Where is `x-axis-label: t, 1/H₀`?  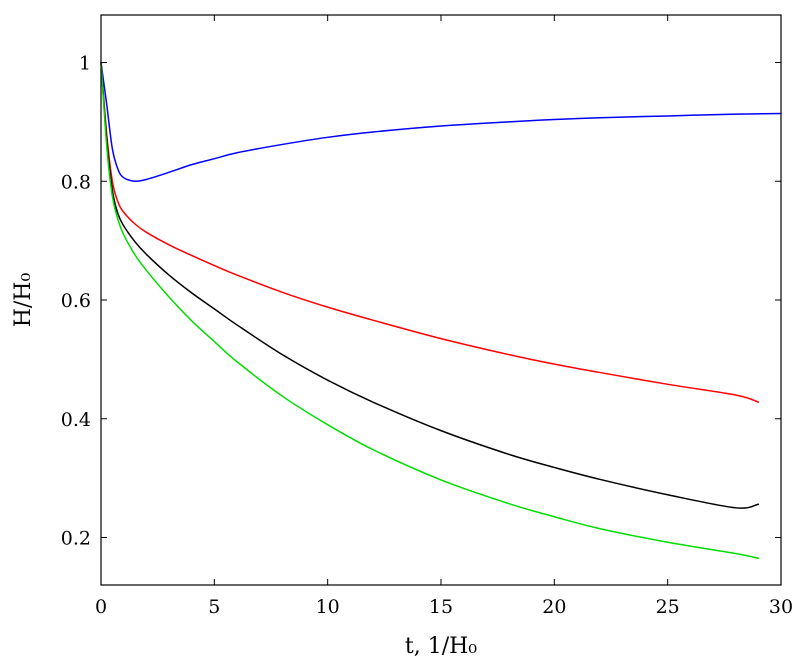
x-axis-label: t, 1/H₀ is located at coordinates (441, 646).